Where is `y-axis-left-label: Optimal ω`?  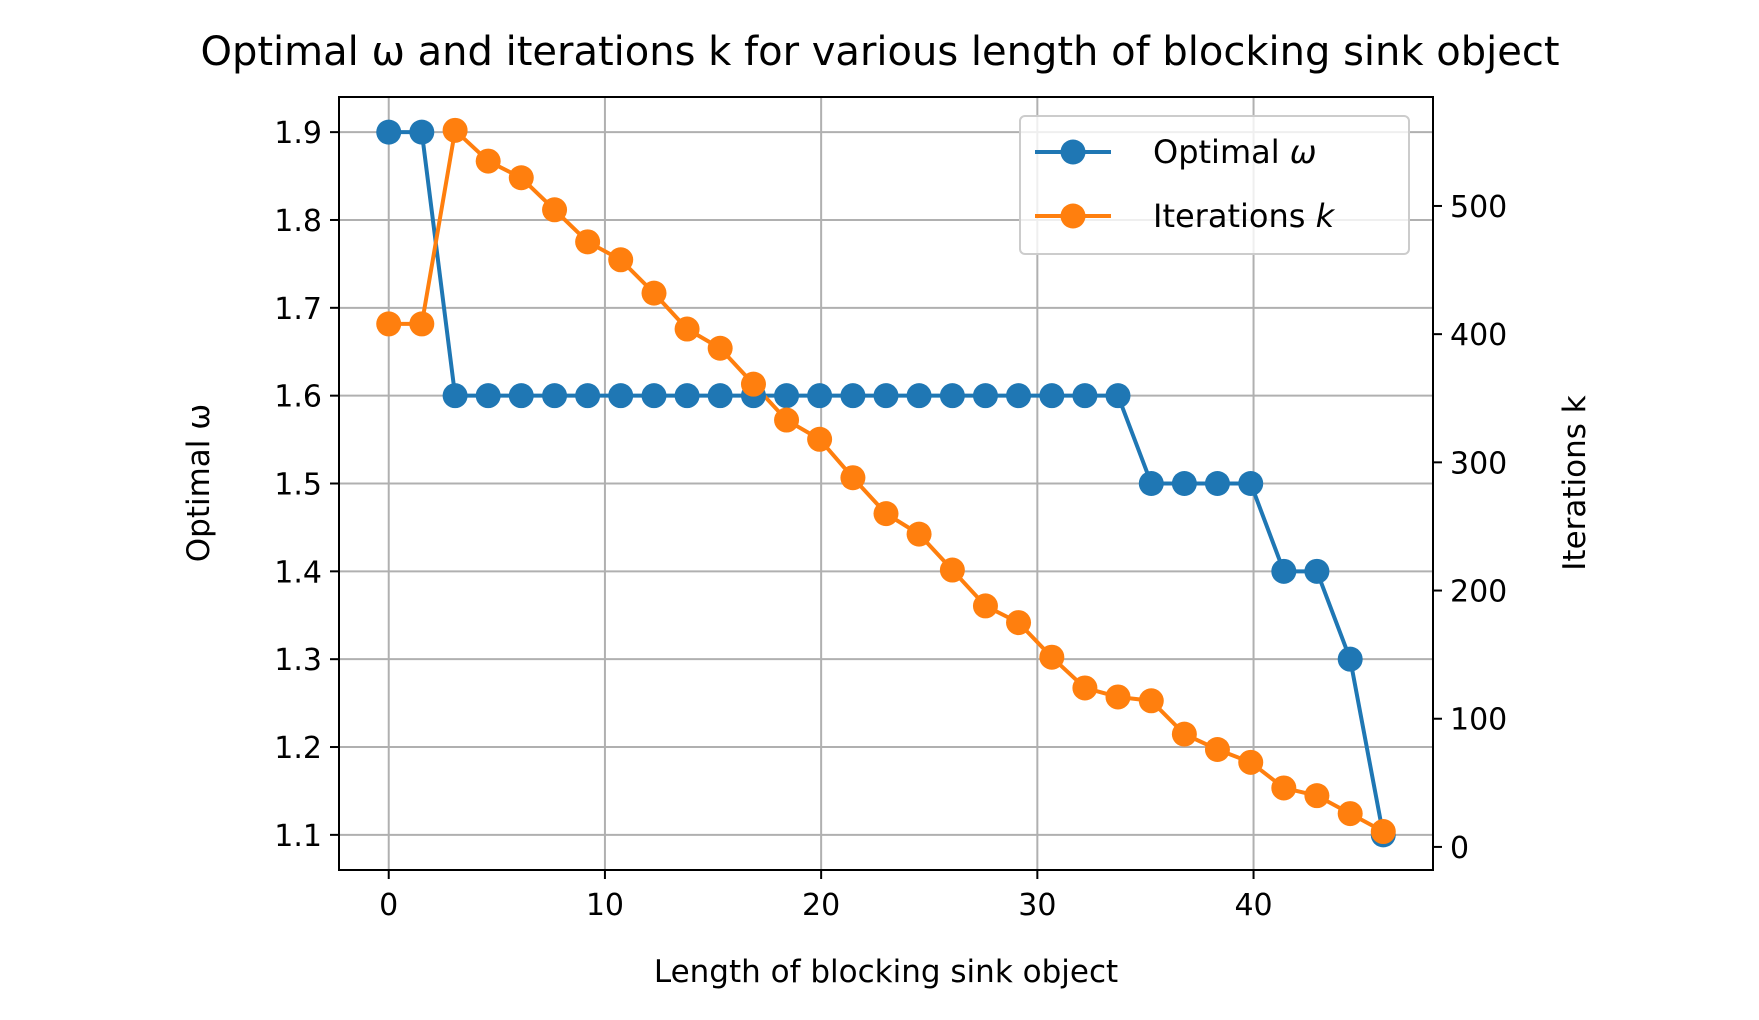
y-axis-left-label: Optimal ω is located at coordinates (199, 483).